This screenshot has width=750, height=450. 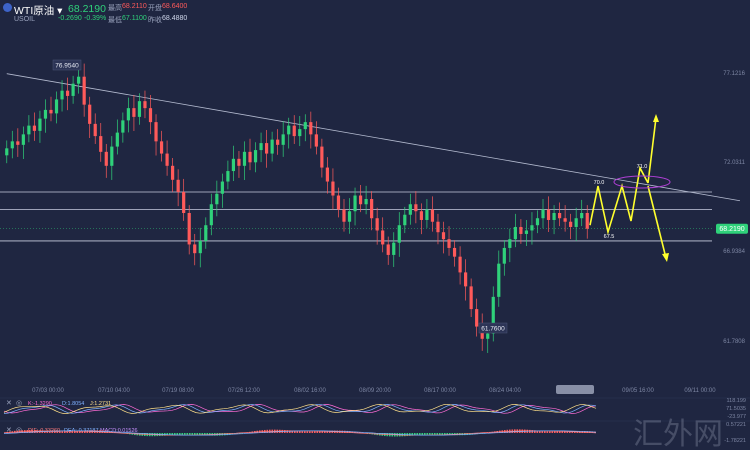 What do you see at coordinates (38, 11) in the screenshot?
I see `symbol-name: WTI原油 ▾` at bounding box center [38, 11].